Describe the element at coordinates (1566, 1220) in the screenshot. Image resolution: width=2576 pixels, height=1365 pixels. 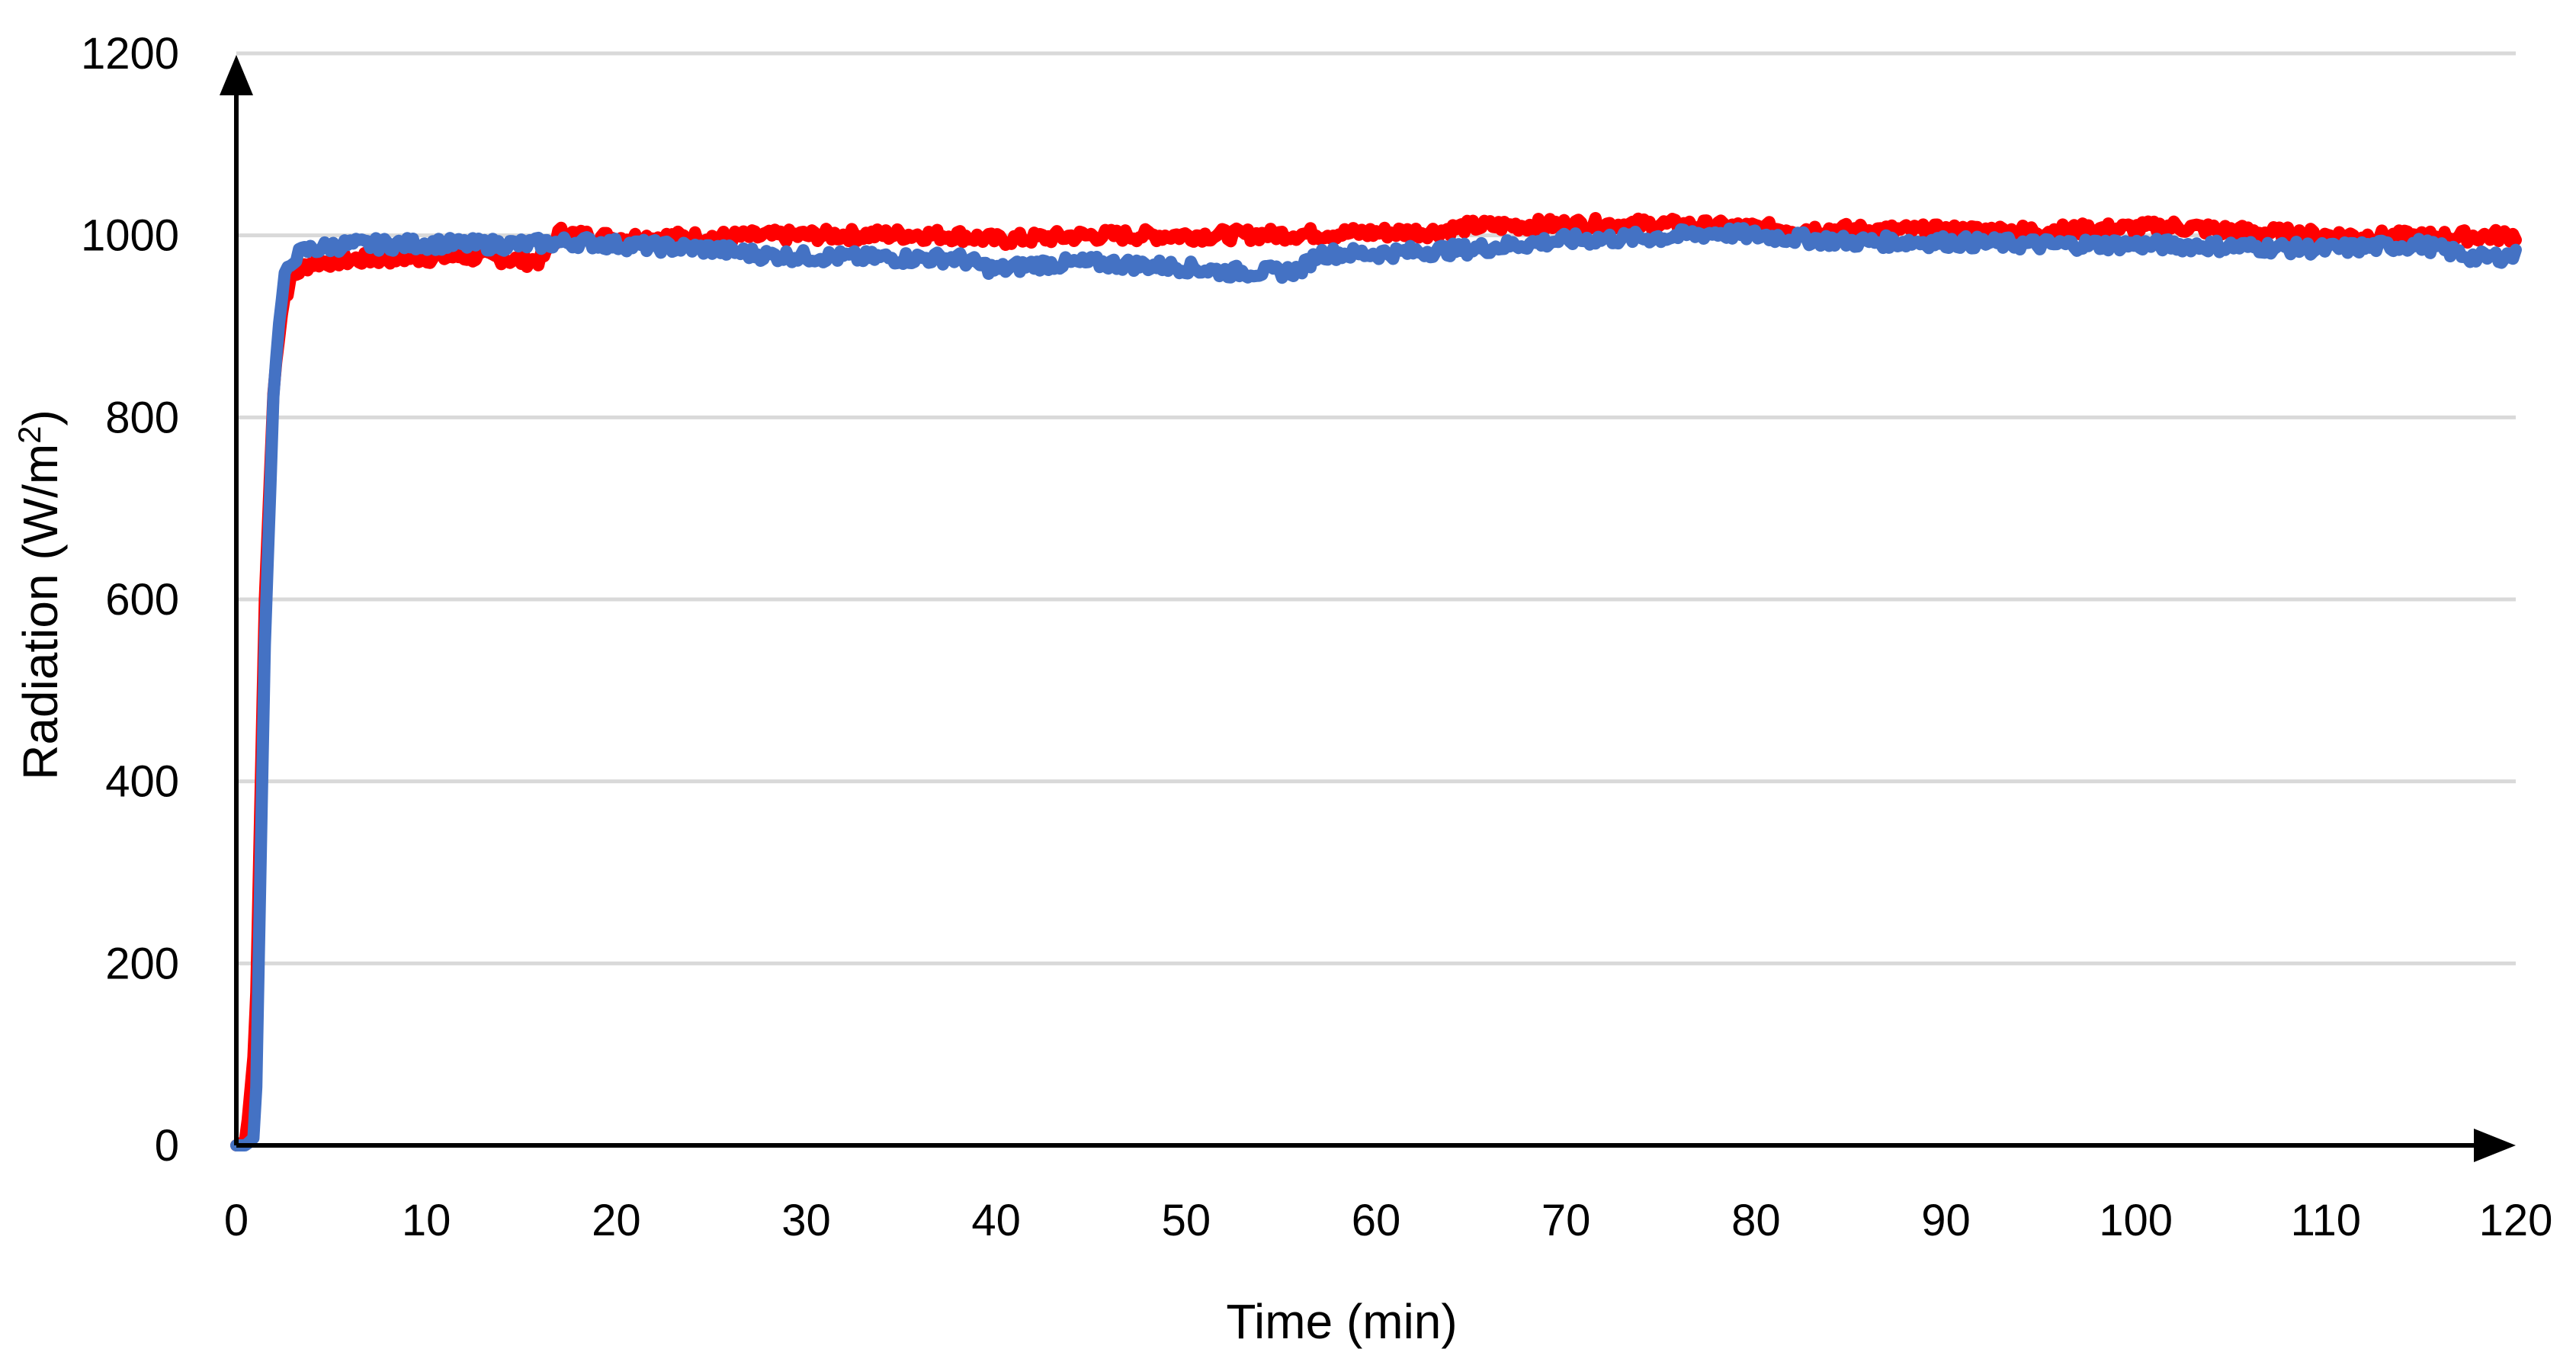
I see `x-tick-label: 70` at that location.